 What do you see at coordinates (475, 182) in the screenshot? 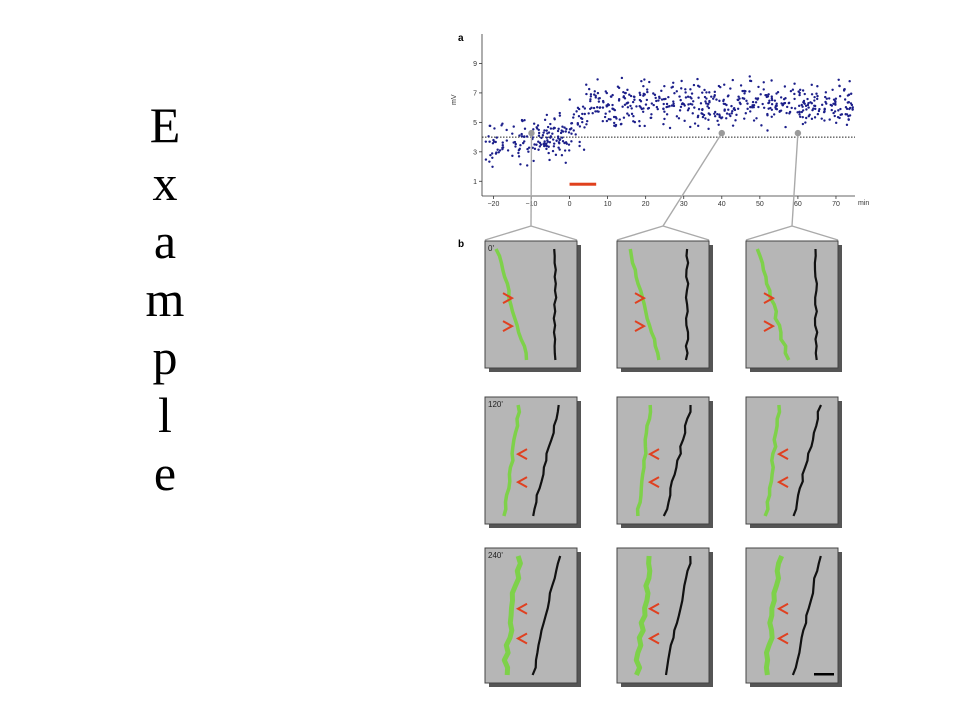
I see `y-tick-label: 1` at bounding box center [475, 182].